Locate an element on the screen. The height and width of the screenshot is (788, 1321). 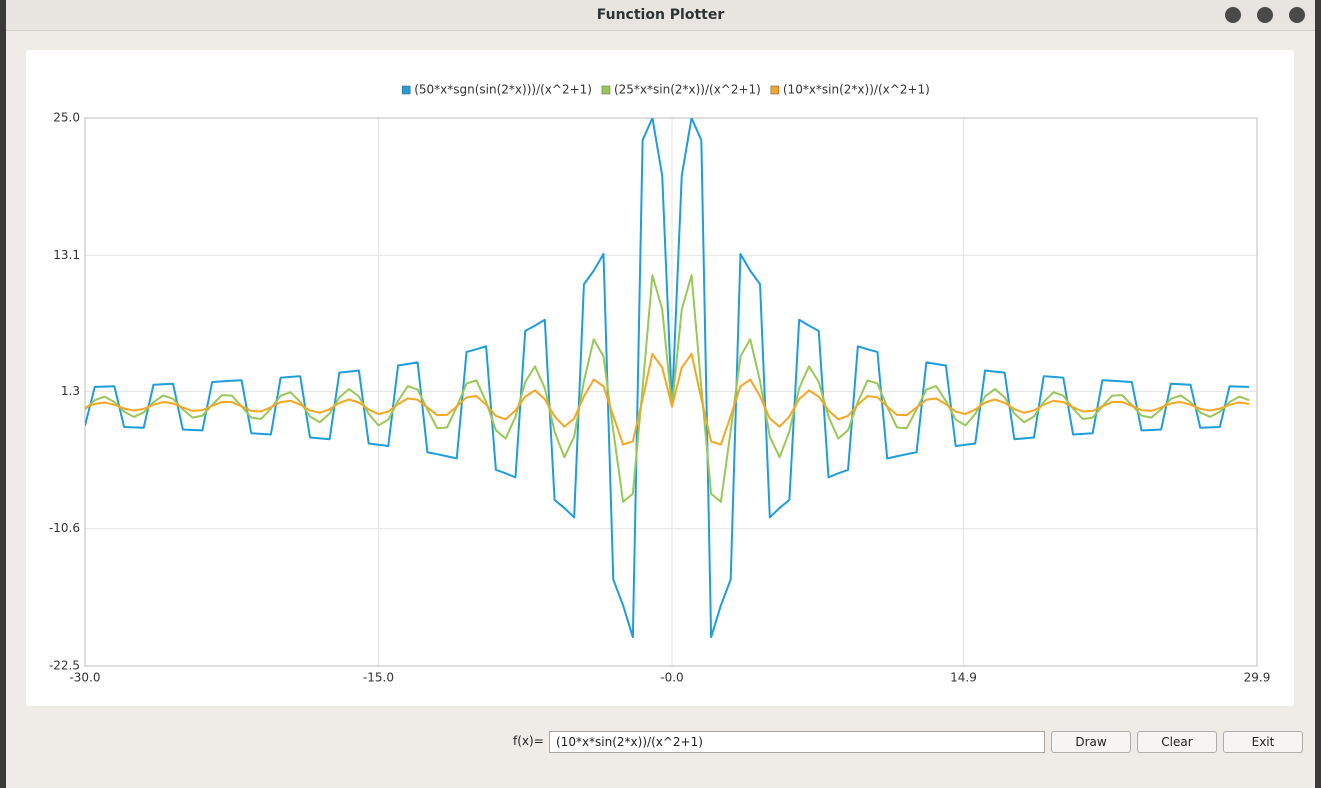
x-tick-label: -30.0 is located at coordinates (84, 678).